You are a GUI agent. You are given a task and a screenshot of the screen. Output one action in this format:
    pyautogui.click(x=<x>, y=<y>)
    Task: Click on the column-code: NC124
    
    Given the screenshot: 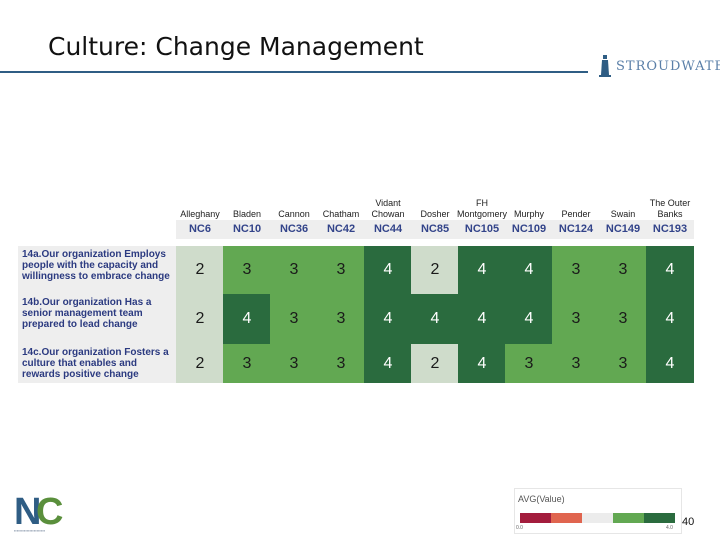 What is the action you would take?
    pyautogui.click(x=576, y=229)
    